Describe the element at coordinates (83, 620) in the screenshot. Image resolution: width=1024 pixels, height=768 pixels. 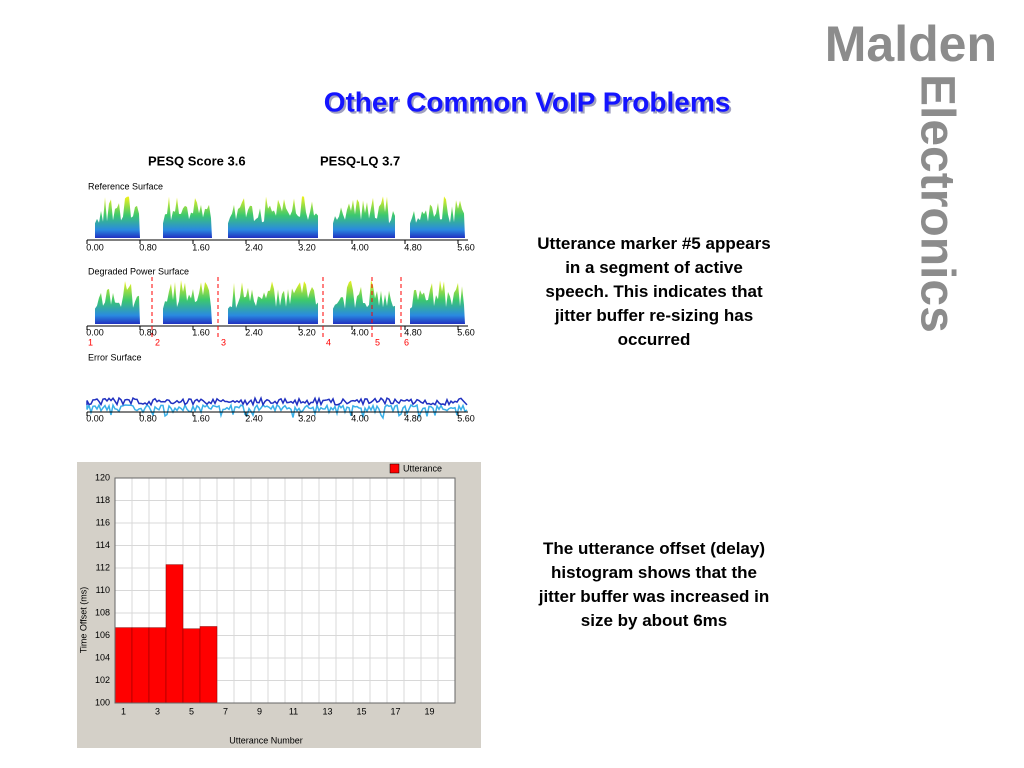
I see `y-axis-label: Time Offset (ms)` at that location.